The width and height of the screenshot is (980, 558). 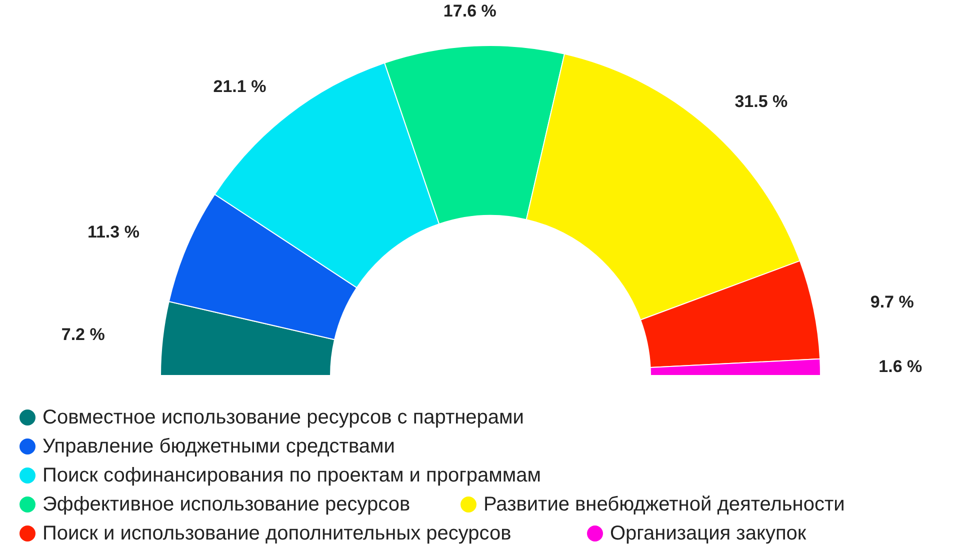 I want to click on legend-label: Поиск софинансирования по проектам и программам, so click(x=291, y=475).